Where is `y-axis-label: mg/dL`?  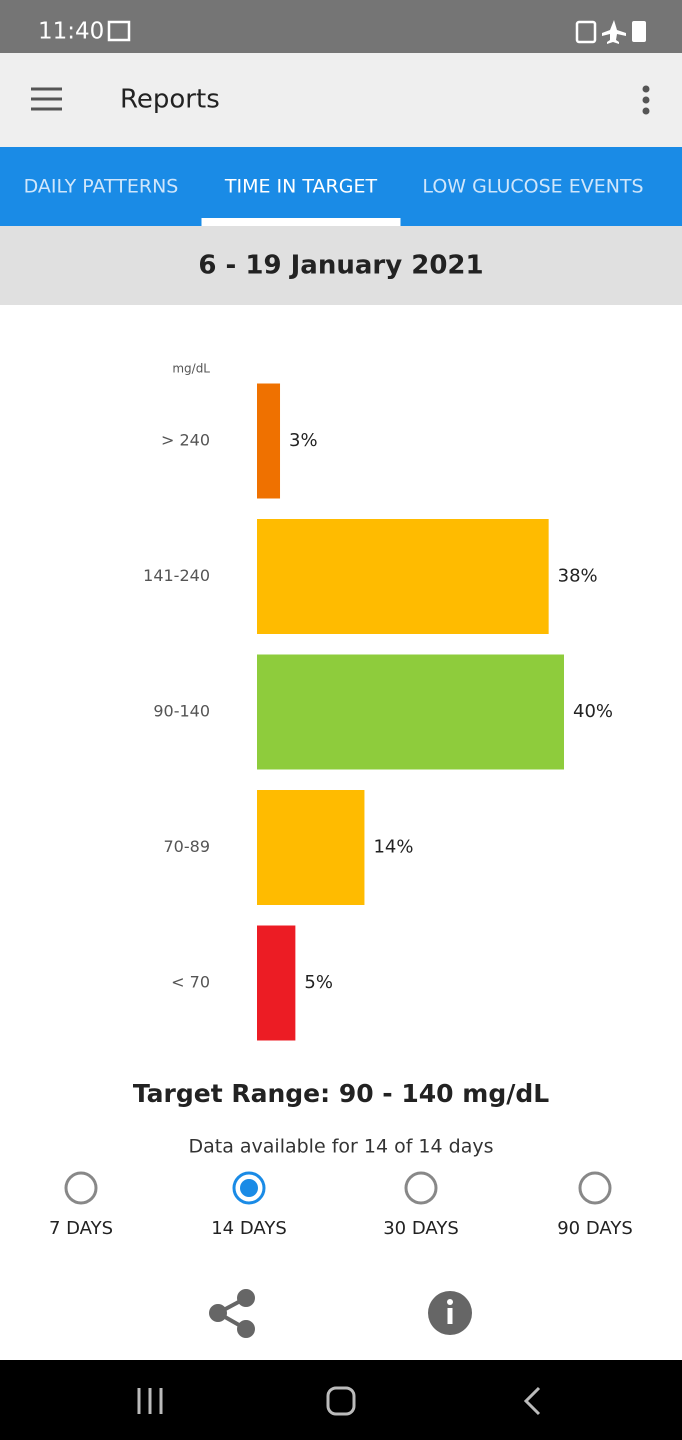 y-axis-label: mg/dL is located at coordinates (191, 369).